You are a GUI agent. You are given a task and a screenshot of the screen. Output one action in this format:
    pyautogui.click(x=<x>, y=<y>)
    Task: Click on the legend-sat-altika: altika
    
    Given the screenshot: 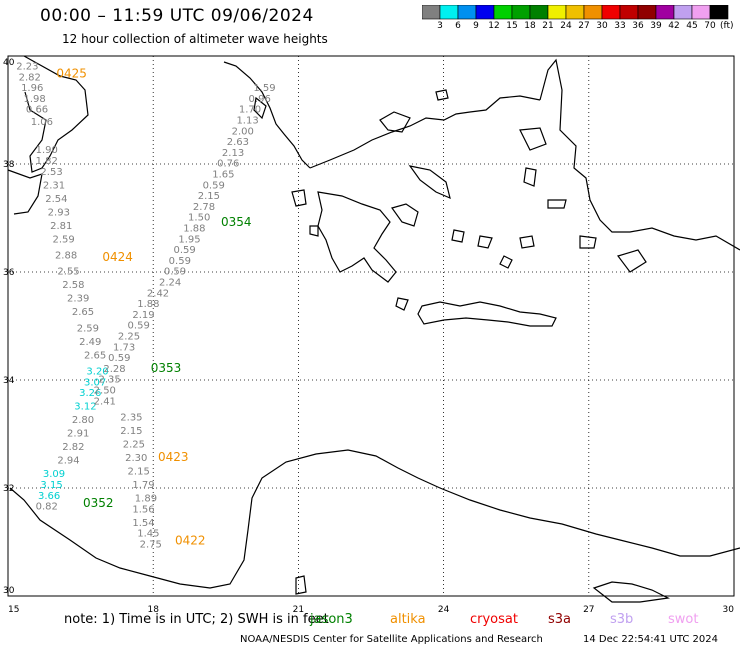 What is the action you would take?
    pyautogui.click(x=408, y=619)
    